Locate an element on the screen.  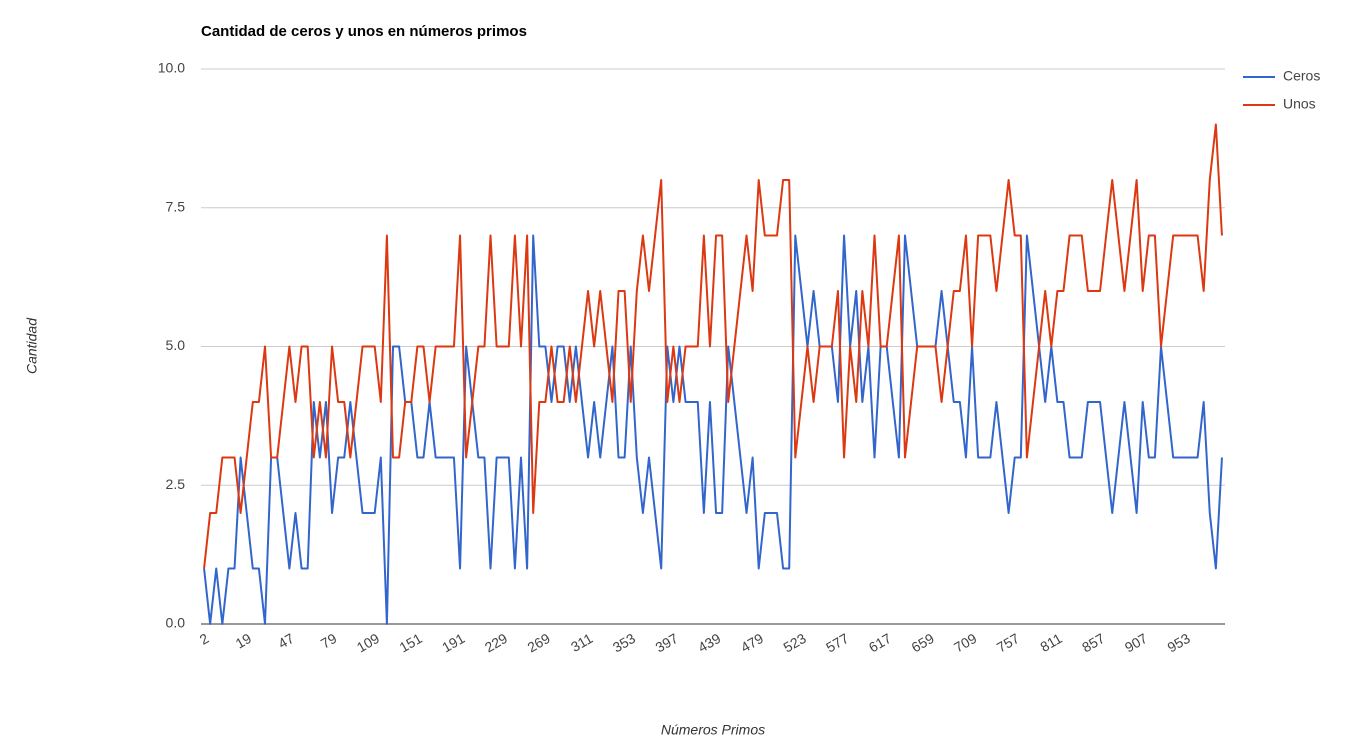
x-tick-label: 953 is located at coordinates (1179, 643).